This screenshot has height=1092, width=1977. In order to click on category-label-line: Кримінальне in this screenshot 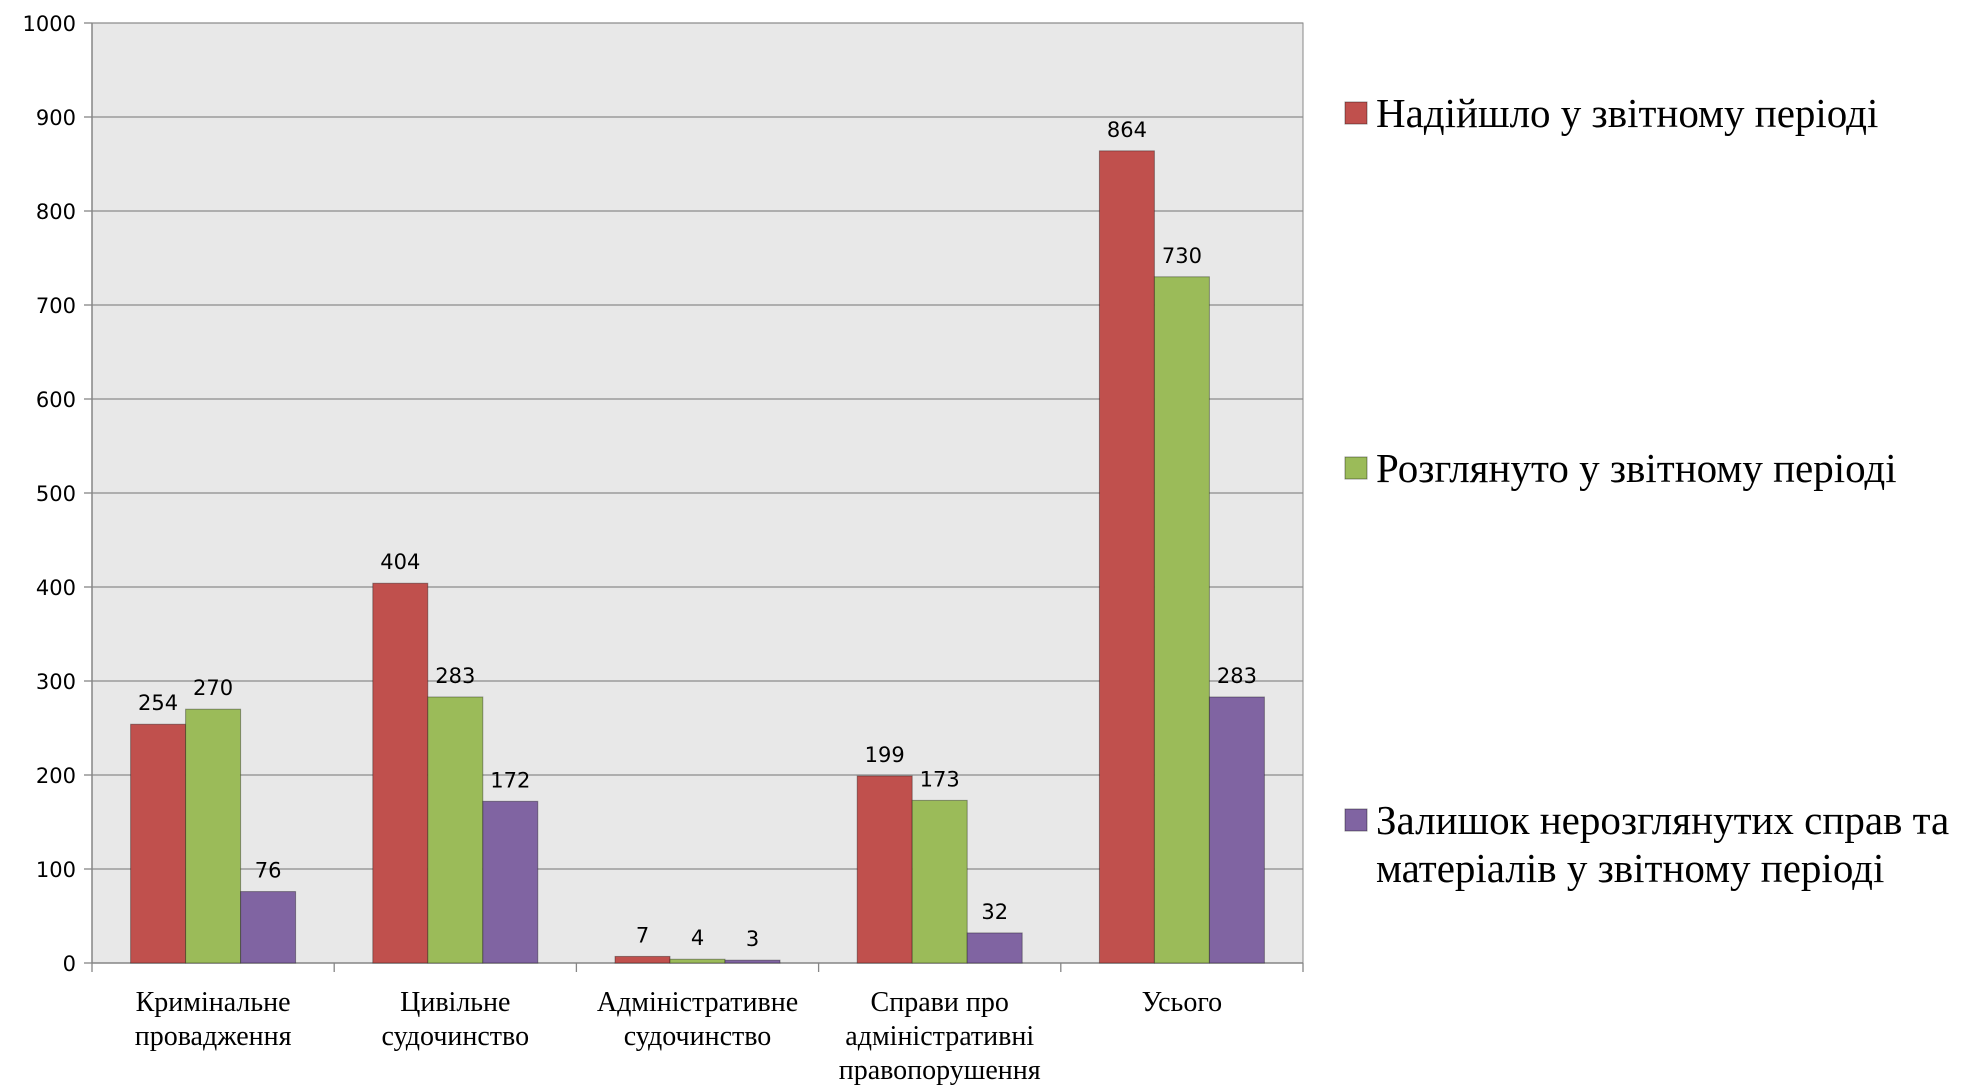, I will do `click(213, 1002)`.